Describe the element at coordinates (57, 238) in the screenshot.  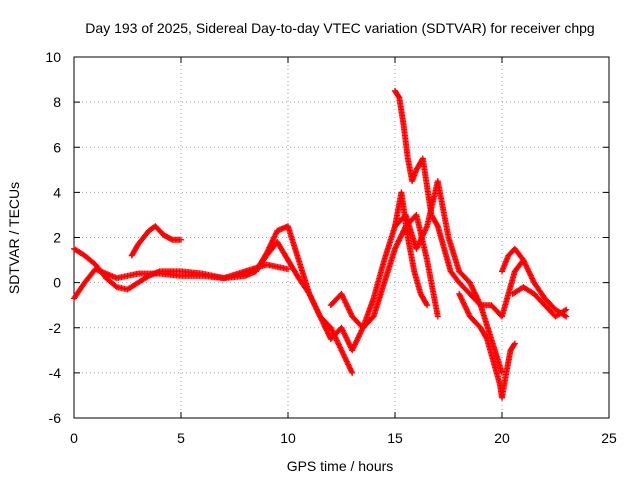
I see `y-tick-label: 2` at that location.